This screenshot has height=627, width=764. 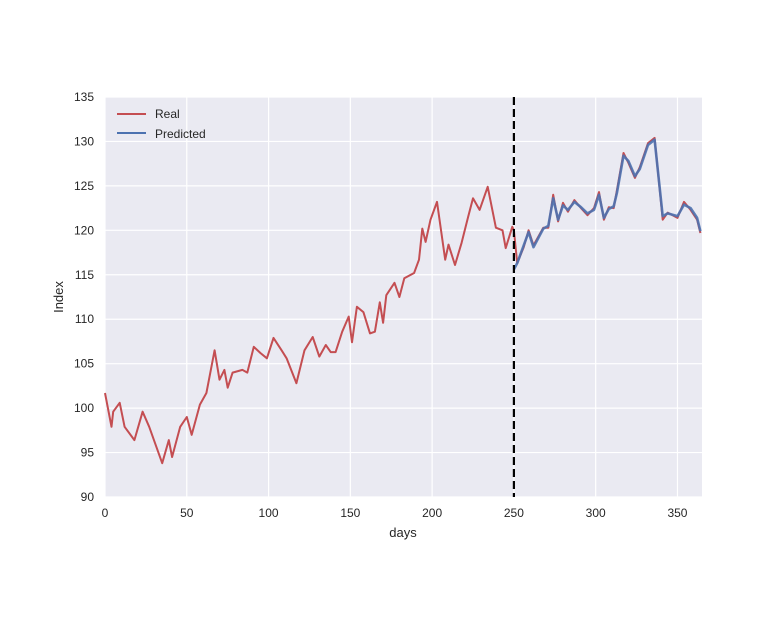 What do you see at coordinates (403, 532) in the screenshot?
I see `x-axis-label: days` at bounding box center [403, 532].